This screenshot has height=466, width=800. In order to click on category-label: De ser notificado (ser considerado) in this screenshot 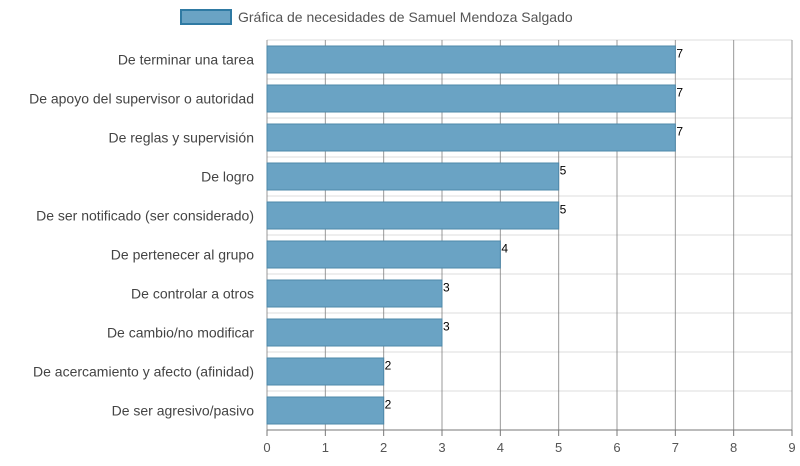, I will do `click(145, 216)`.